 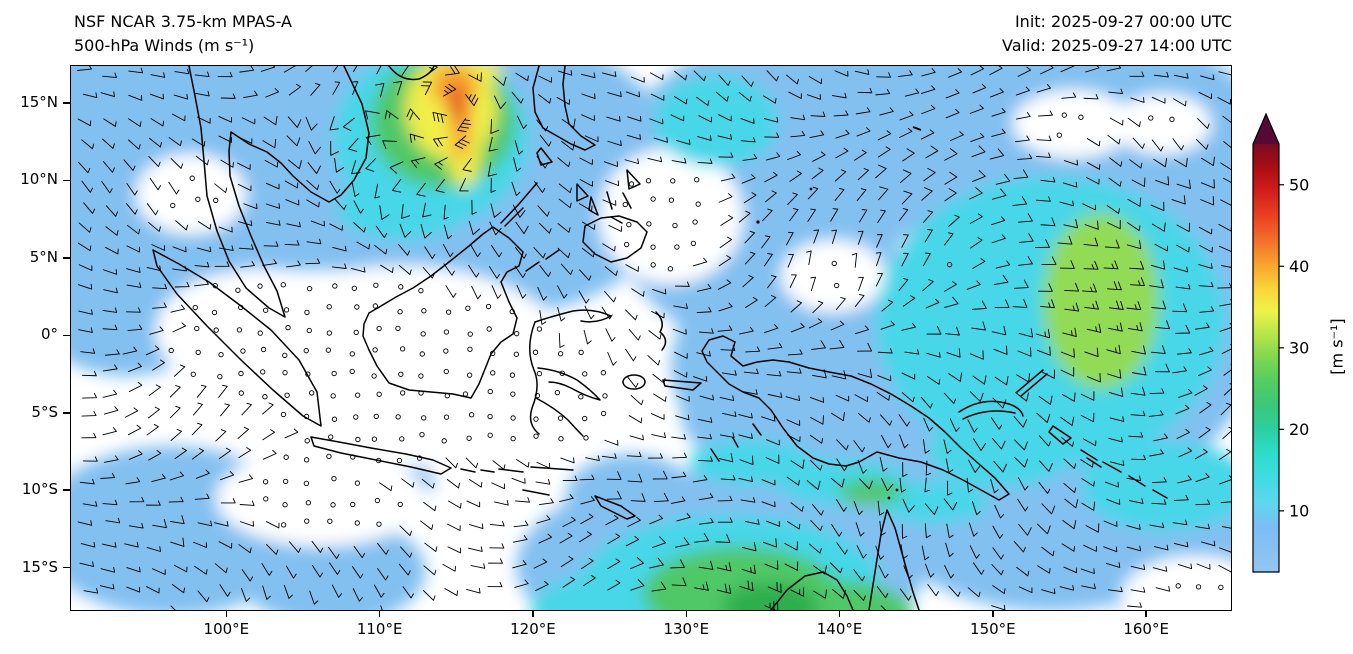 What do you see at coordinates (1299, 184) in the screenshot?
I see `colorbar-tick-label: 50` at bounding box center [1299, 184].